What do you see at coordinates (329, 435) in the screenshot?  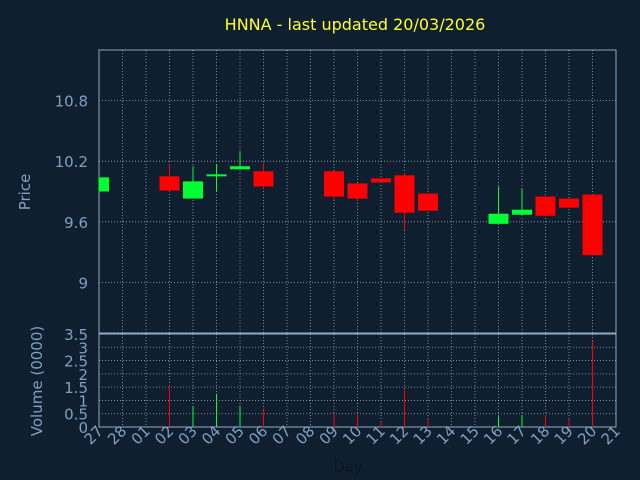 I see `x-tick-label: 09` at bounding box center [329, 435].